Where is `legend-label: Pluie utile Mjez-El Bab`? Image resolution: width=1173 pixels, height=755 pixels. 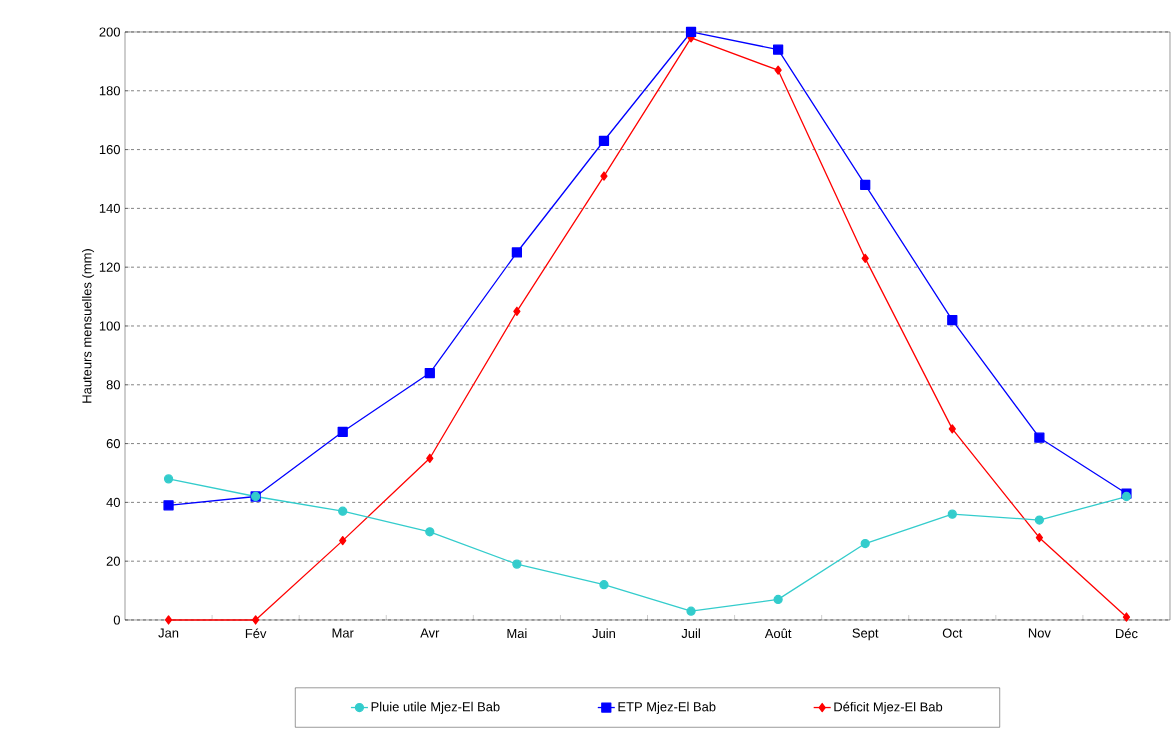 legend-label: Pluie utile Mjez-El Bab is located at coordinates (435, 707).